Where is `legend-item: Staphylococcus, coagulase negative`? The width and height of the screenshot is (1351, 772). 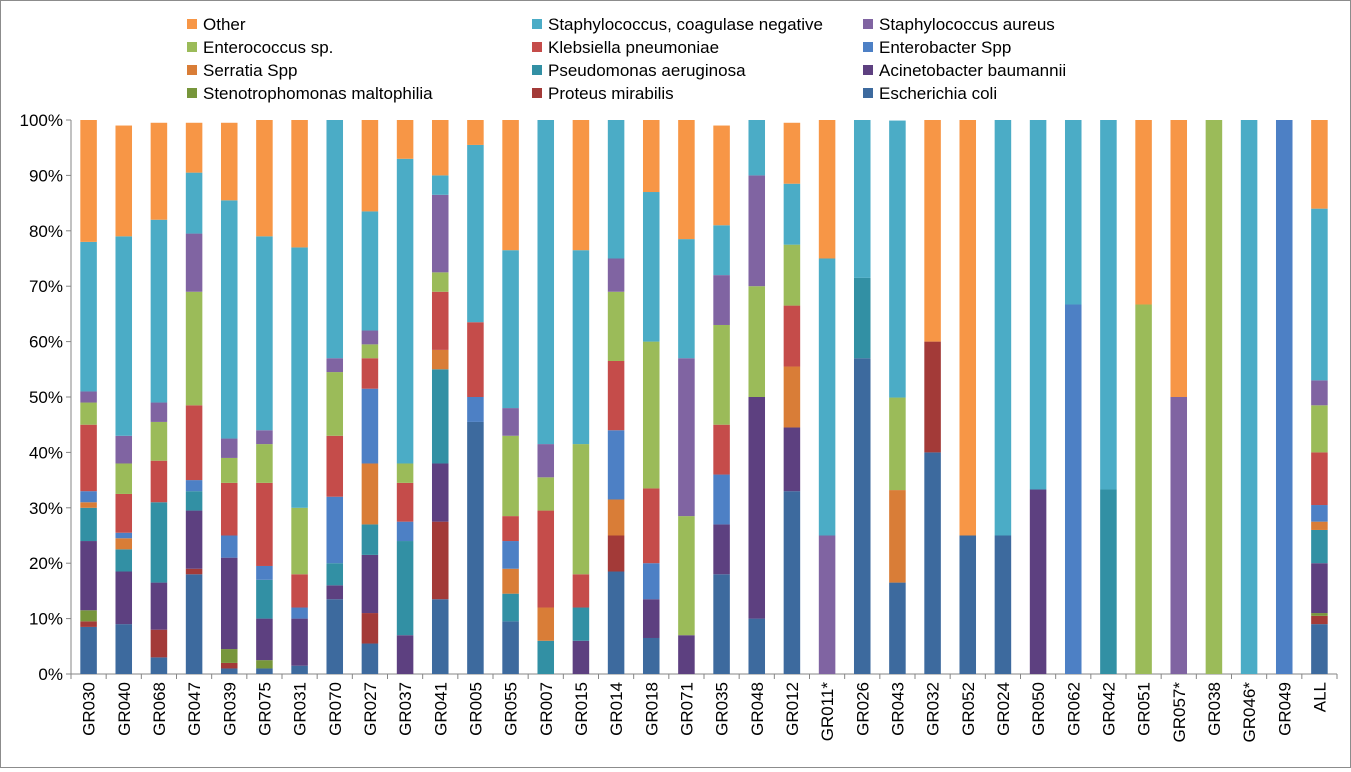 legend-item: Staphylococcus, coagulase negative is located at coordinates (677, 24).